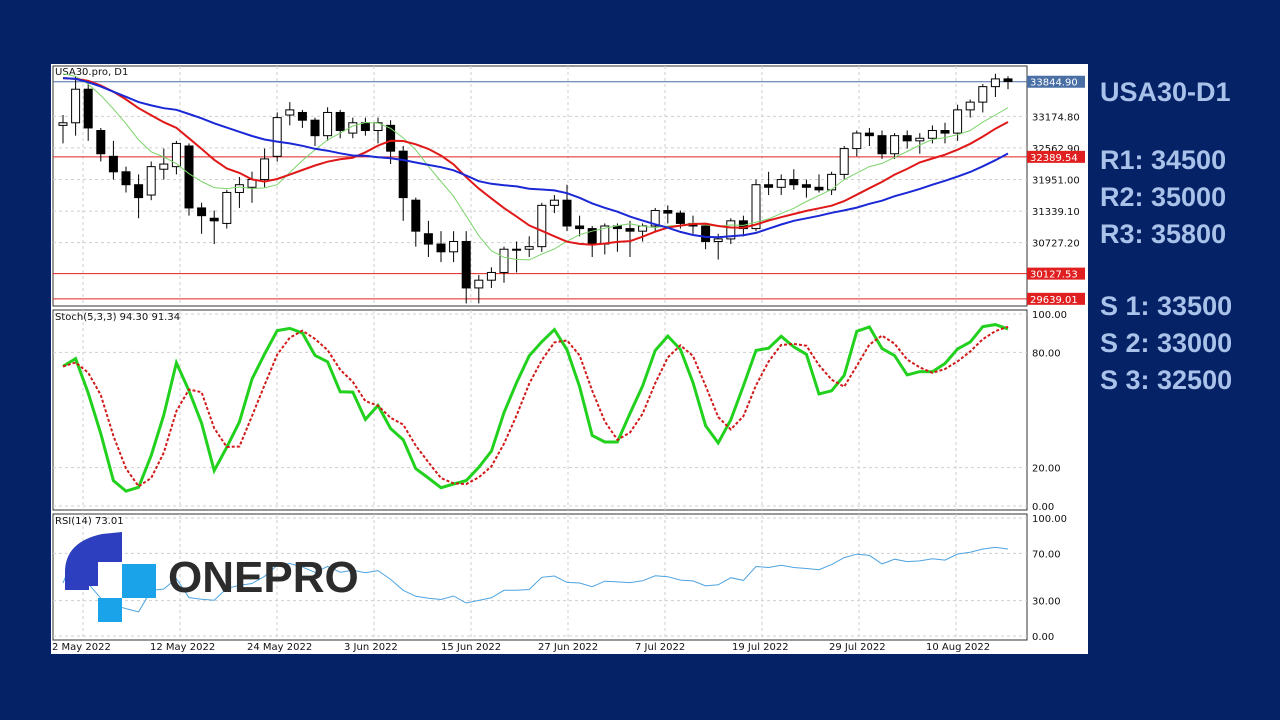 The width and height of the screenshot is (1280, 720). What do you see at coordinates (857, 647) in the screenshot?
I see `x-tick-label: 29 Jul 2022` at bounding box center [857, 647].